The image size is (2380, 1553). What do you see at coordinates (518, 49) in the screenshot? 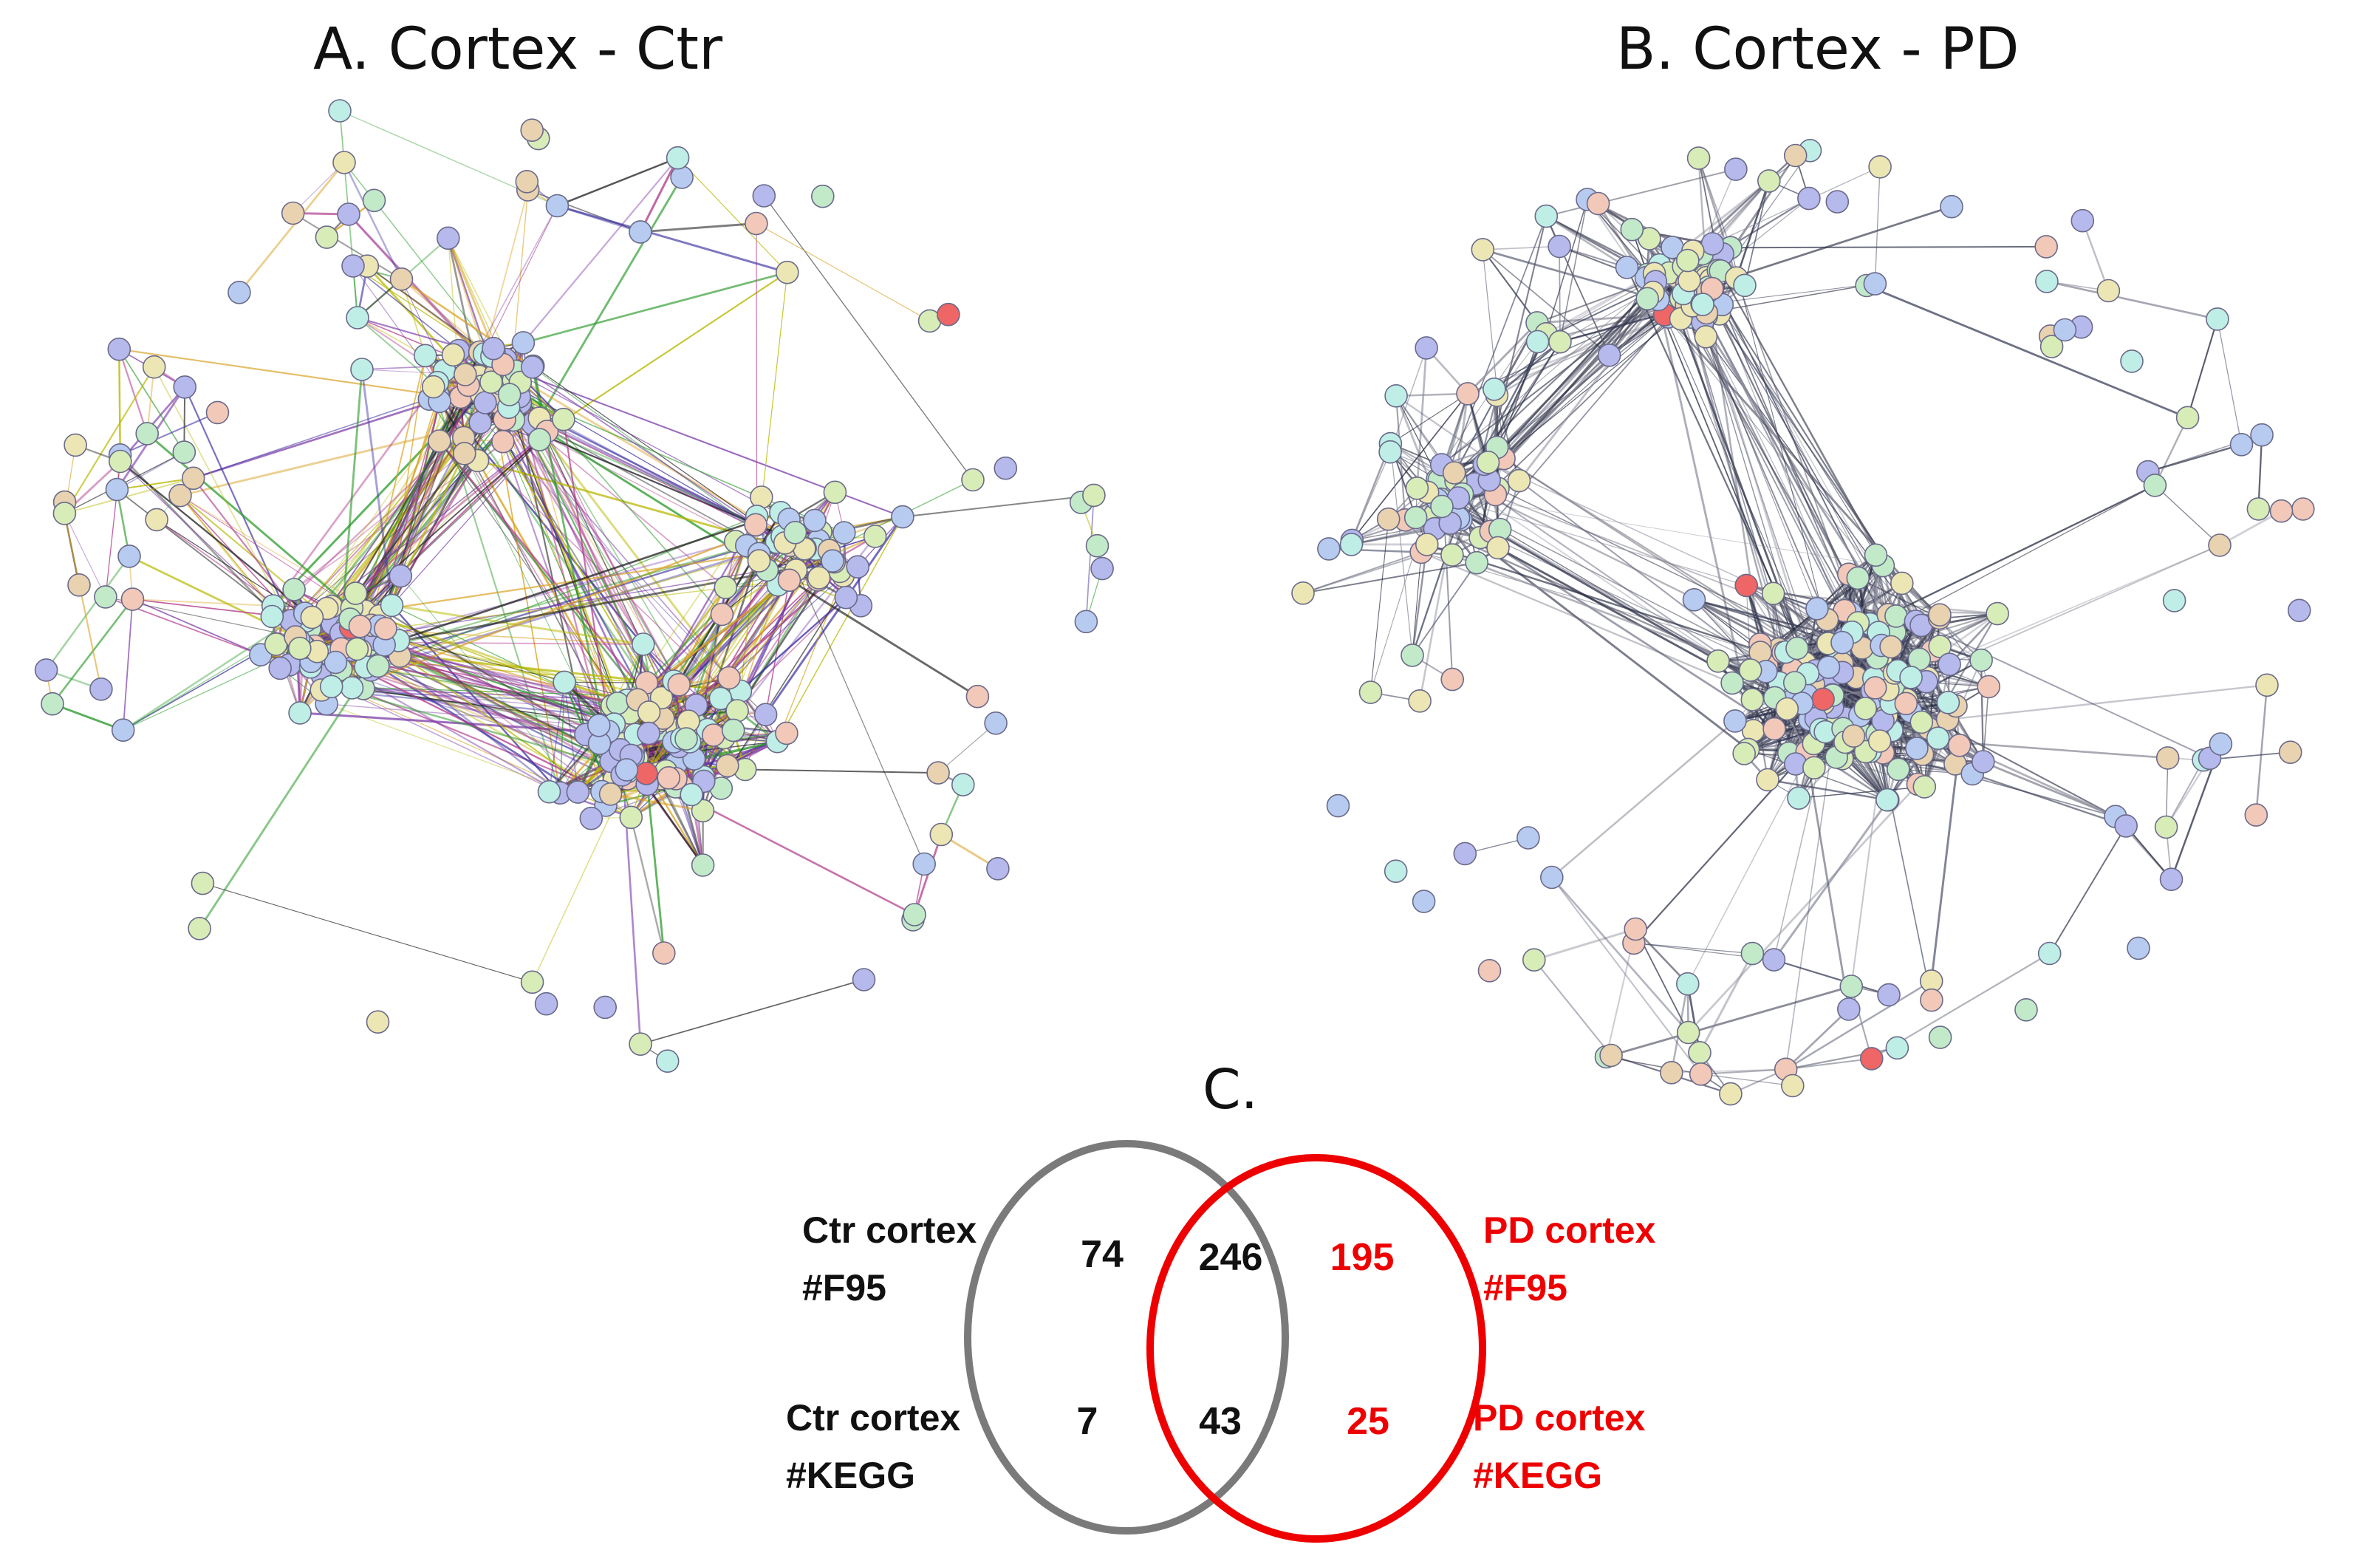
I see `panel-a-title: A. Cortex - Ctr` at bounding box center [518, 49].